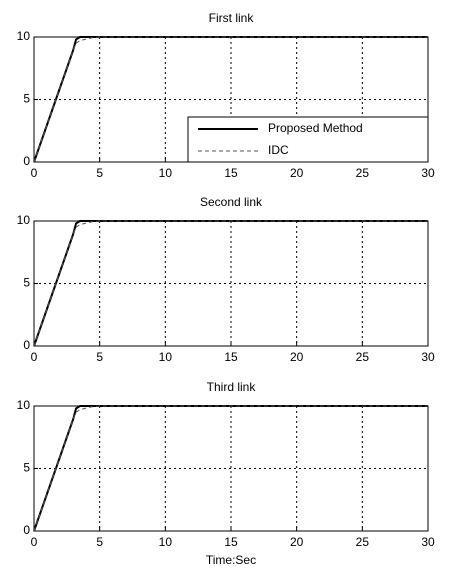 The height and width of the screenshot is (580, 454). Describe the element at coordinates (231, 202) in the screenshot. I see `chart-title: Second link` at that location.